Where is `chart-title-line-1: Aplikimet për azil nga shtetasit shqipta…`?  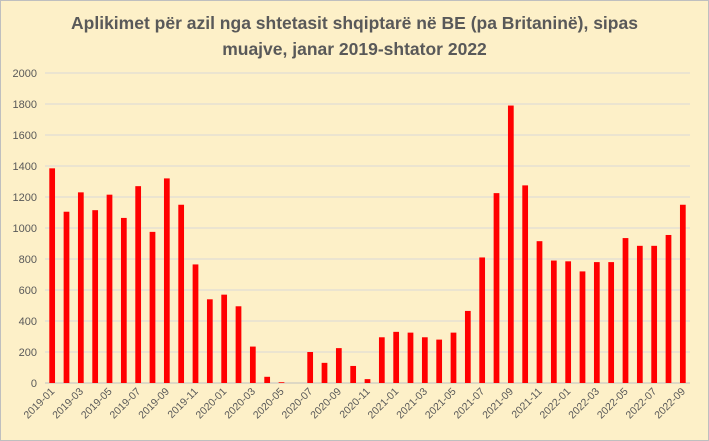
chart-title-line-1: Aplikimet për azil nga shtetasit shqipta… is located at coordinates (354, 23).